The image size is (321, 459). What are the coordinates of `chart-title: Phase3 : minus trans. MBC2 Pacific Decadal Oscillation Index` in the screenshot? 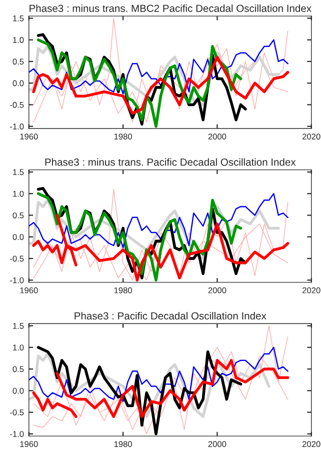 It's located at (171, 8).